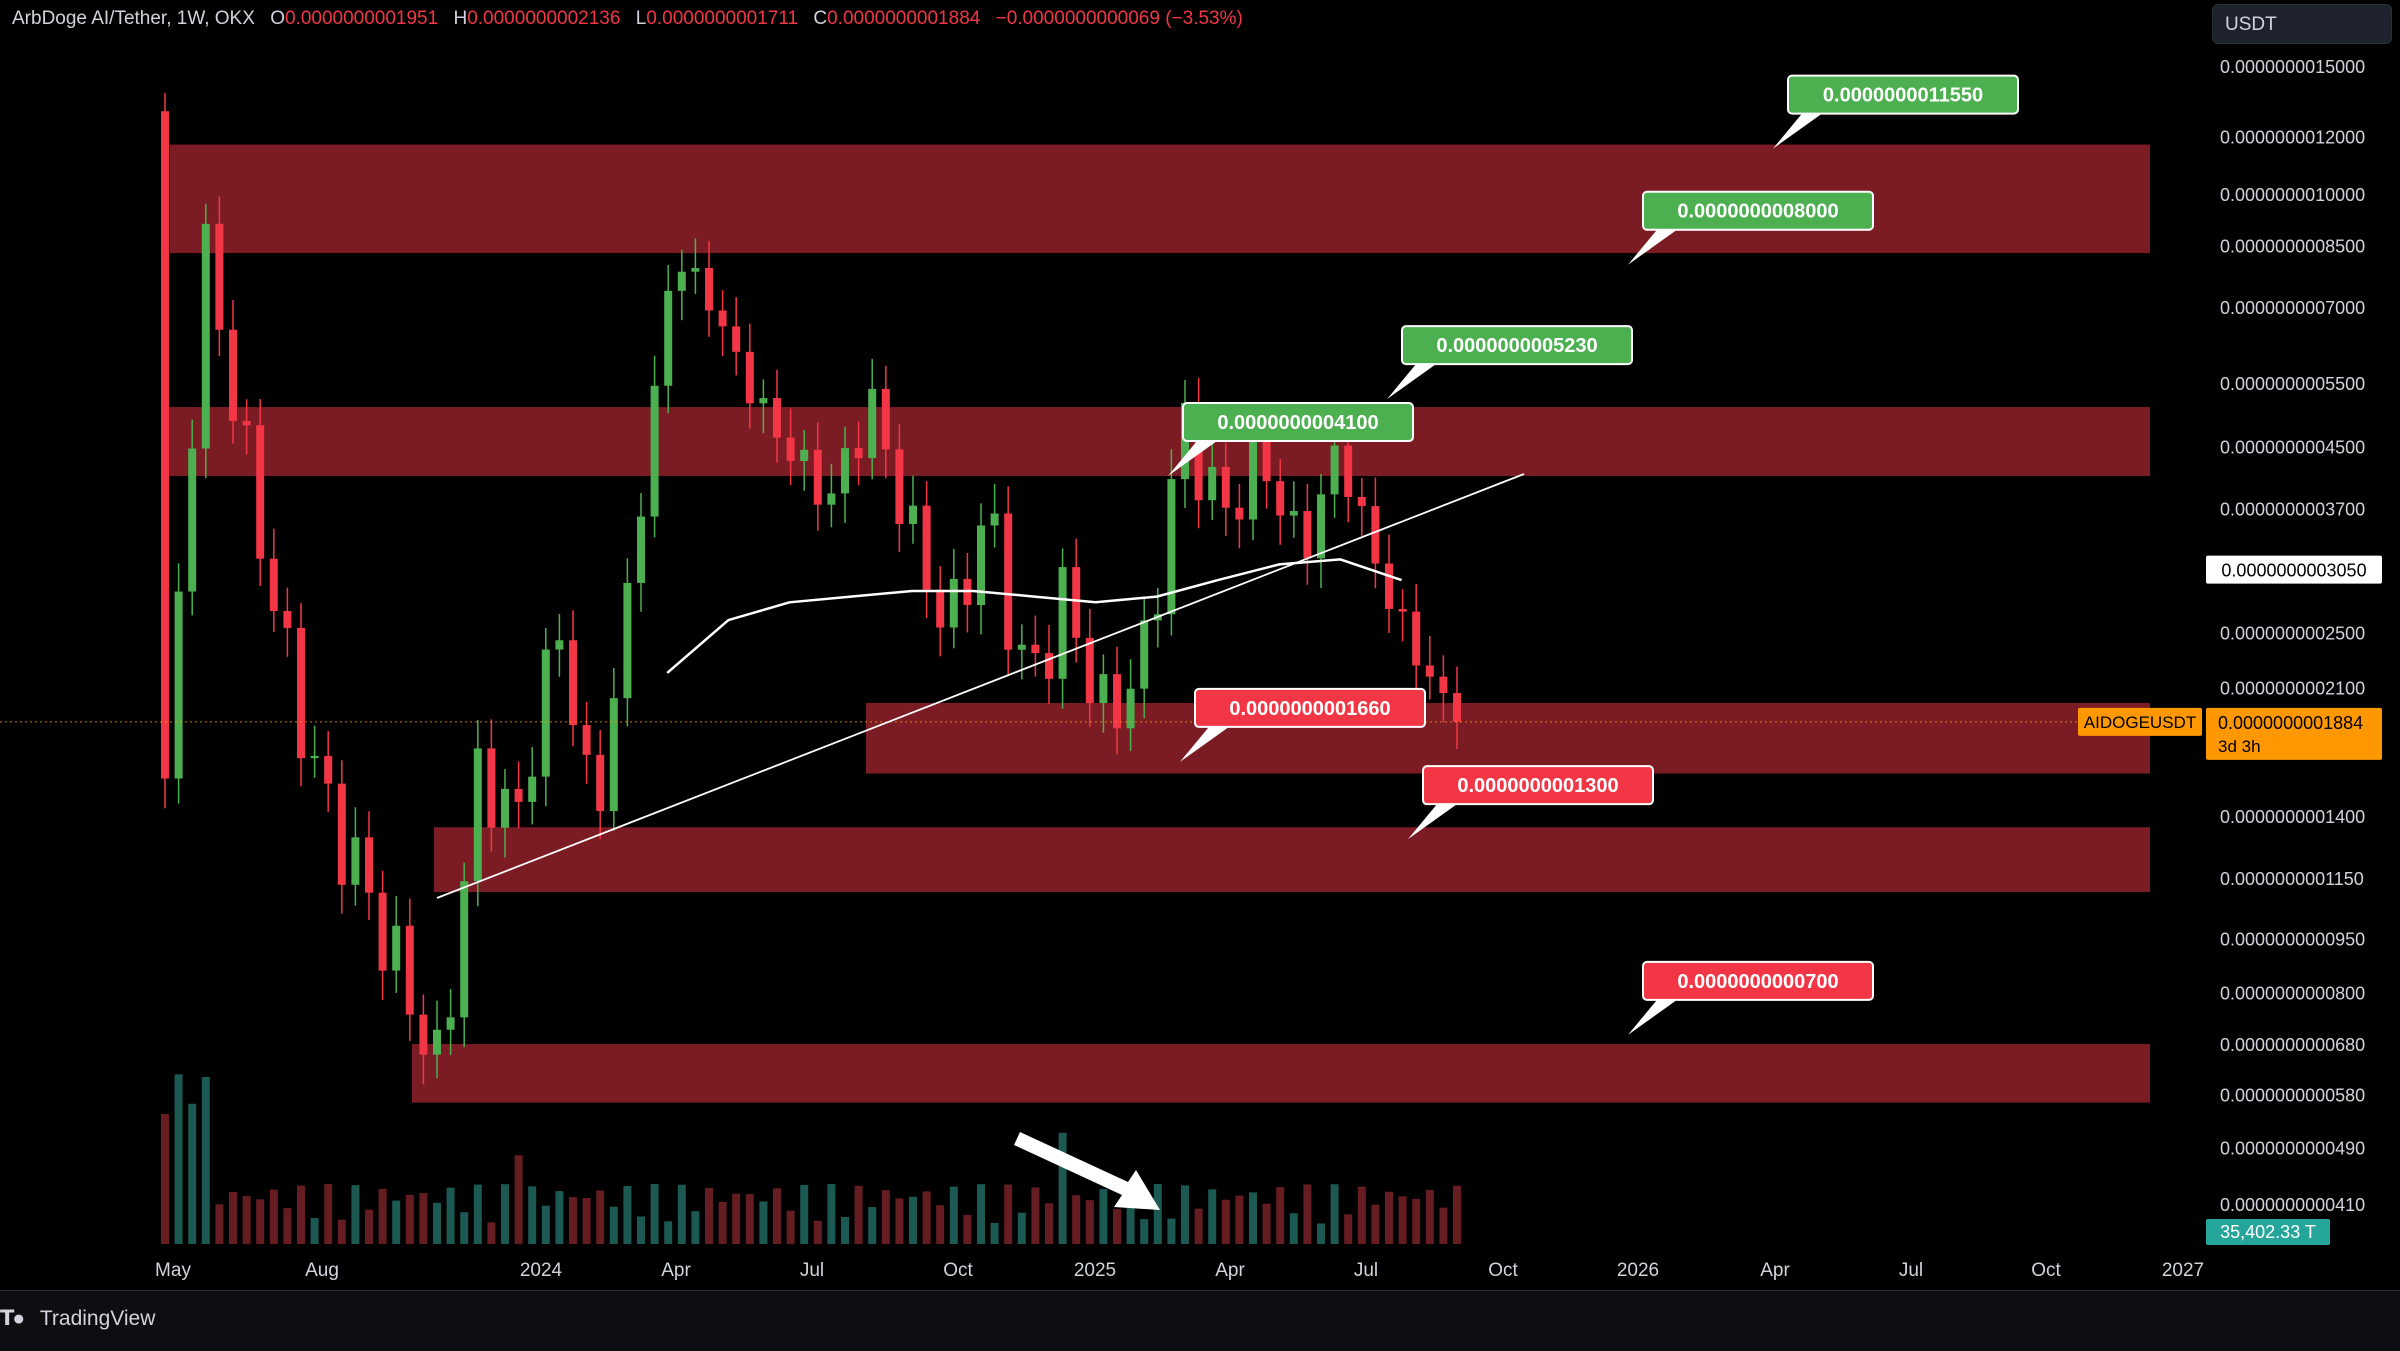 The width and height of the screenshot is (2400, 1351). Describe the element at coordinates (277, 18) in the screenshot. I see `open-label: O` at that location.